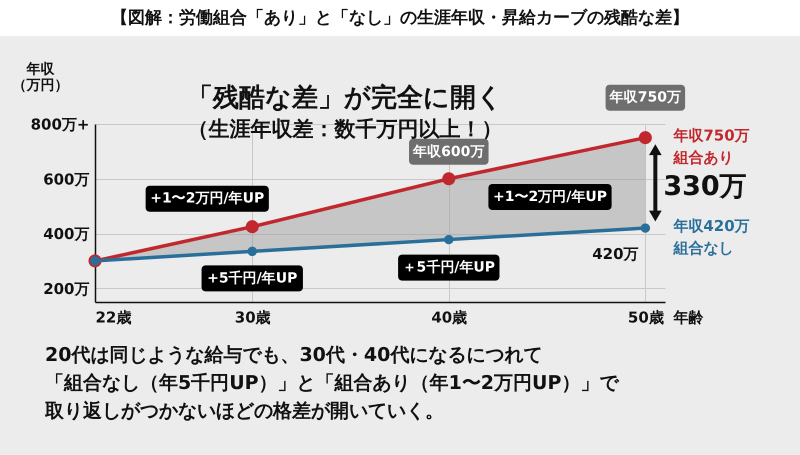  Describe the element at coordinates (345, 129) in the screenshot. I see `annotation: （生涯年収差：数千万円以上！）` at that location.